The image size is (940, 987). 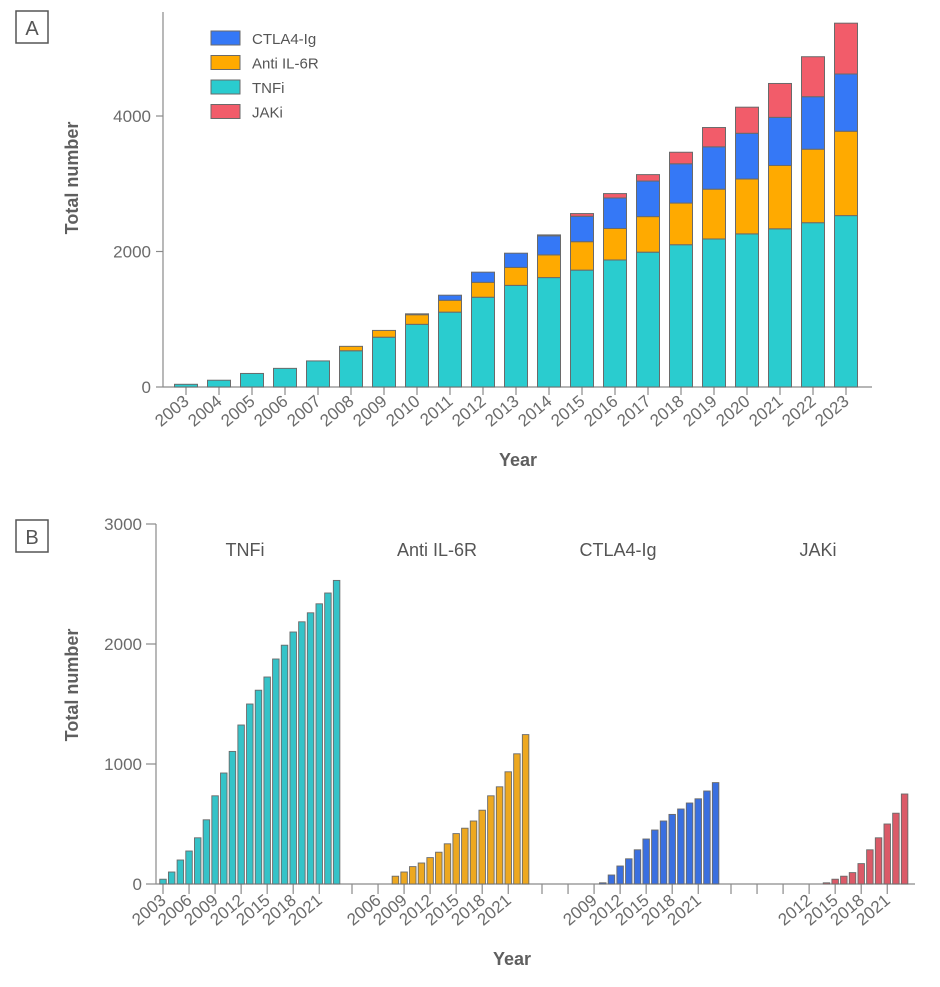 I want to click on x-tick-label: 2011, so click(x=436, y=411).